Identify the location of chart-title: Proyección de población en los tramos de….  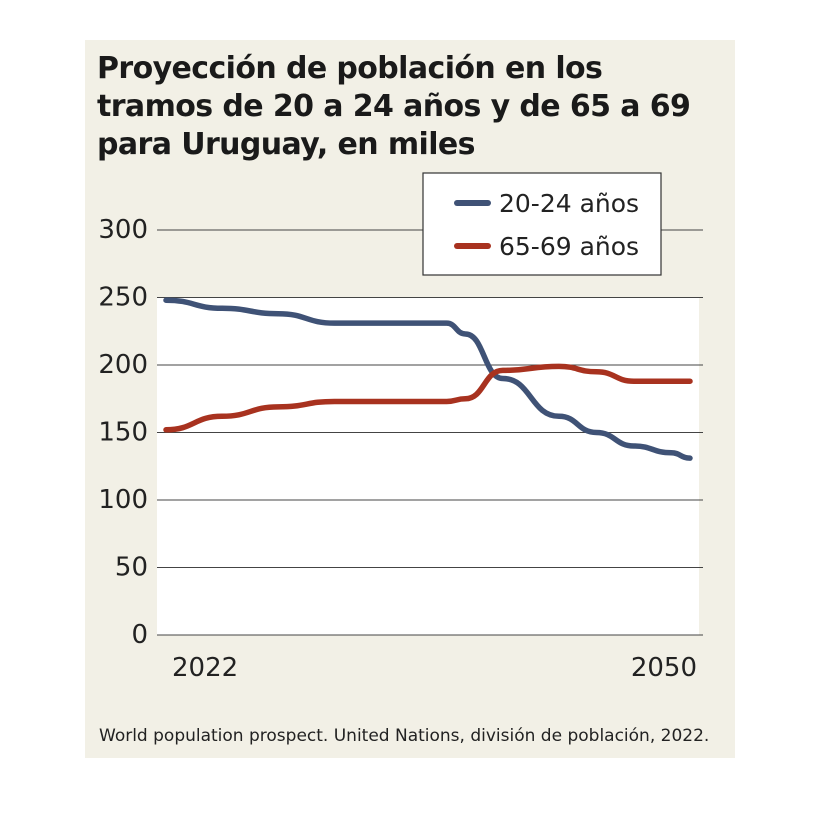
(394, 106).